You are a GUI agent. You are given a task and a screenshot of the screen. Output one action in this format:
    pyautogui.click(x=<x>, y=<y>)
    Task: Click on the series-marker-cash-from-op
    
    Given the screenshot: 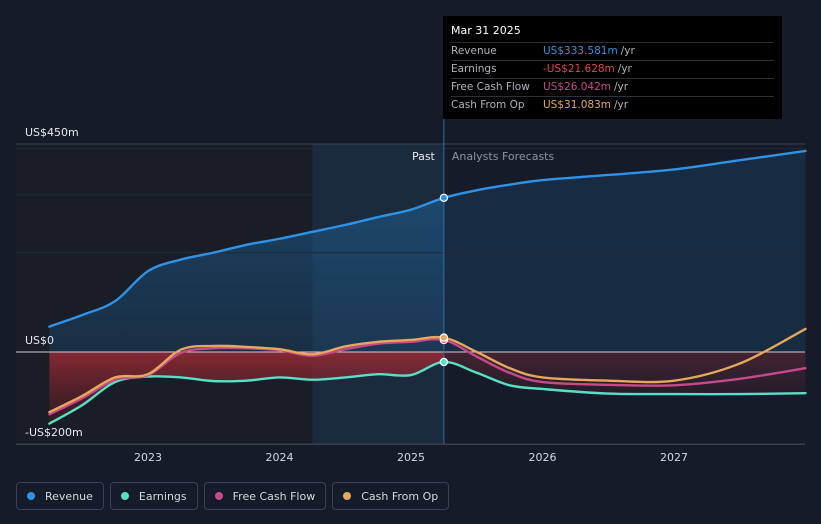 What is the action you would take?
    pyautogui.click(x=444, y=337)
    